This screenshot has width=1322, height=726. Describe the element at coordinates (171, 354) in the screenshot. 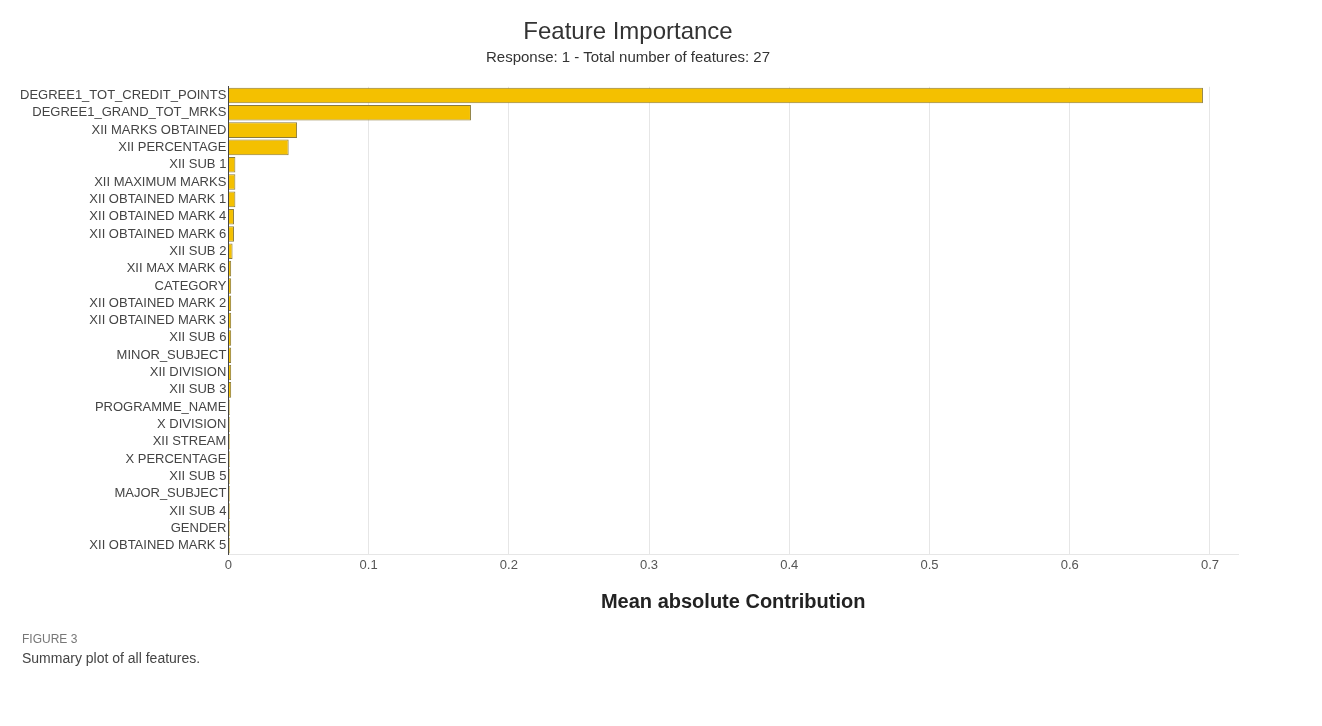

I see `y-tick-label: MINOR_SUBJECT` at that location.